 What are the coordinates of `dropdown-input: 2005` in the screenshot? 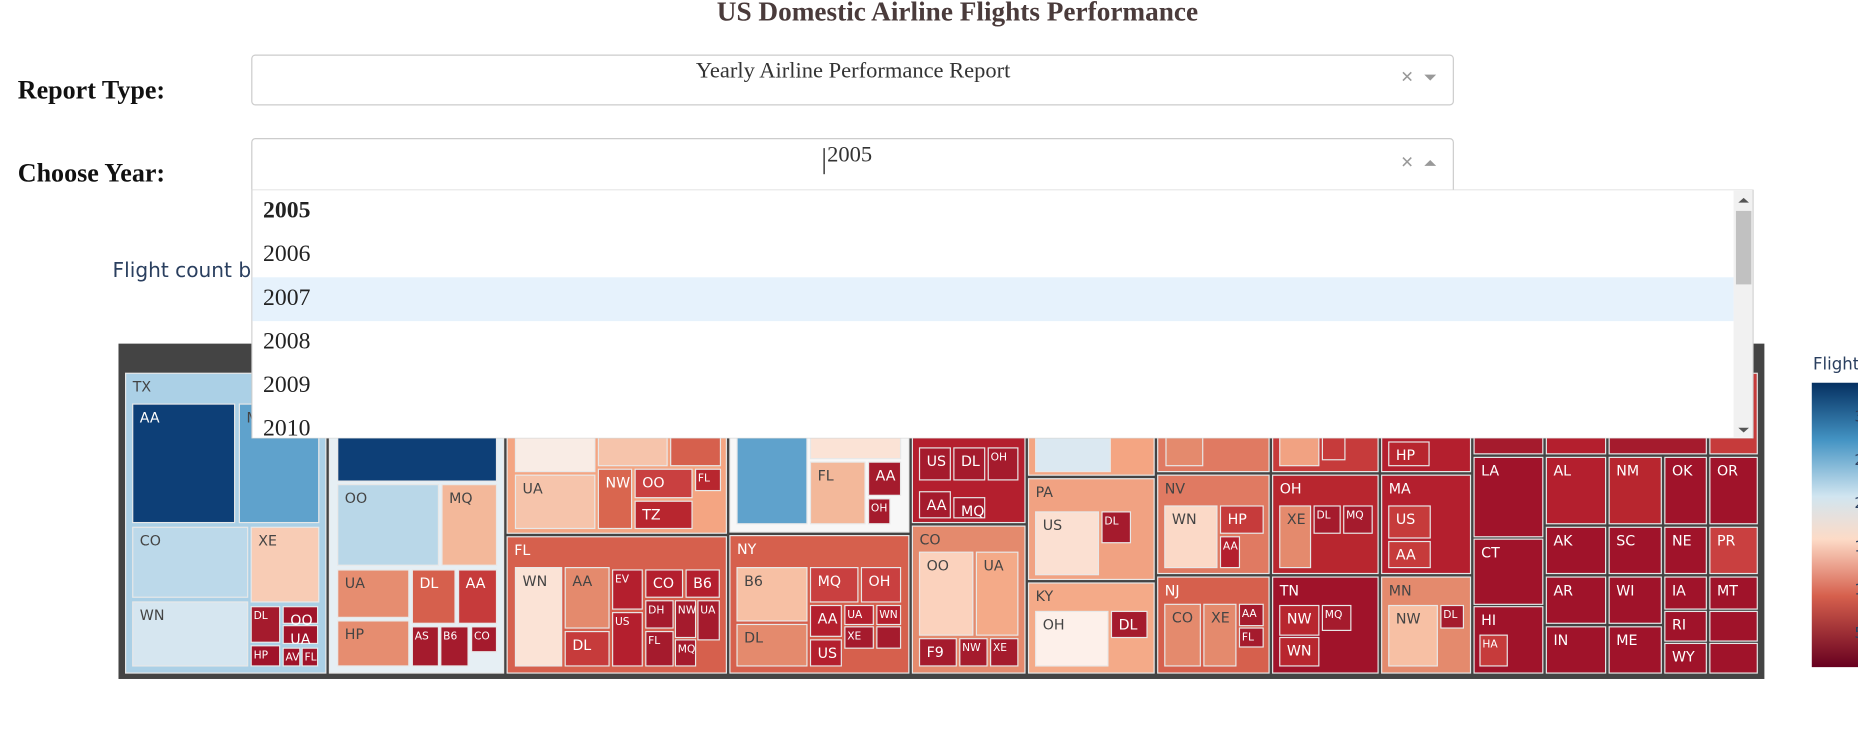 It's located at (849, 154).